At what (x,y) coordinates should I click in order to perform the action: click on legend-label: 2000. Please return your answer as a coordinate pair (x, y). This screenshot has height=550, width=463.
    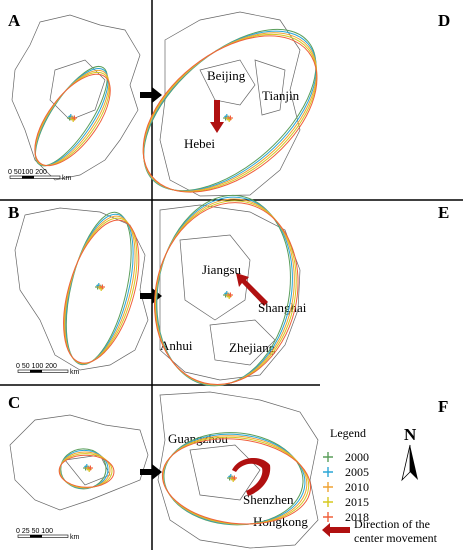
    Looking at the image, I should click on (357, 457).